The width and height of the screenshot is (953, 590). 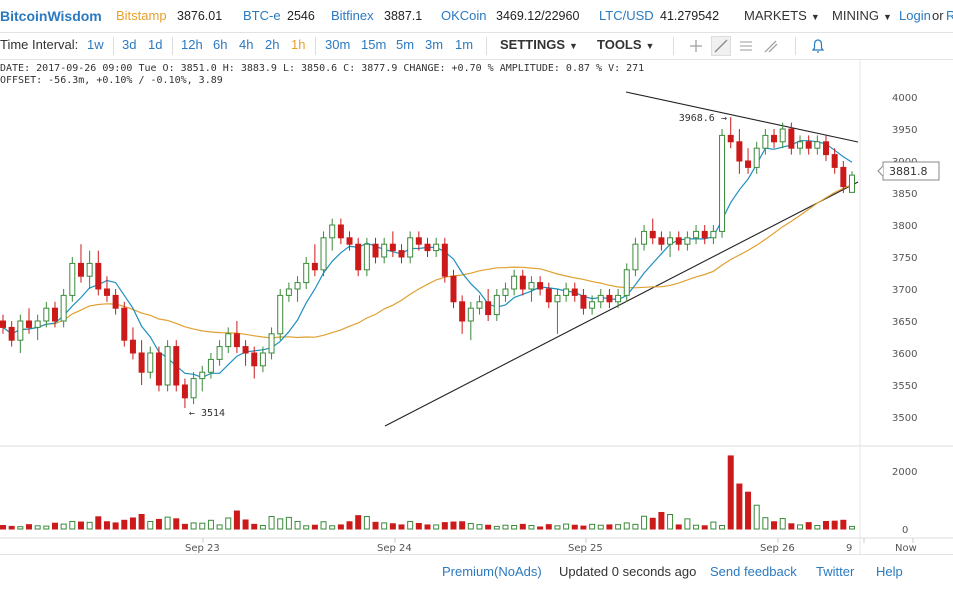 What do you see at coordinates (434, 44) in the screenshot?
I see `interval-3m: 3m` at bounding box center [434, 44].